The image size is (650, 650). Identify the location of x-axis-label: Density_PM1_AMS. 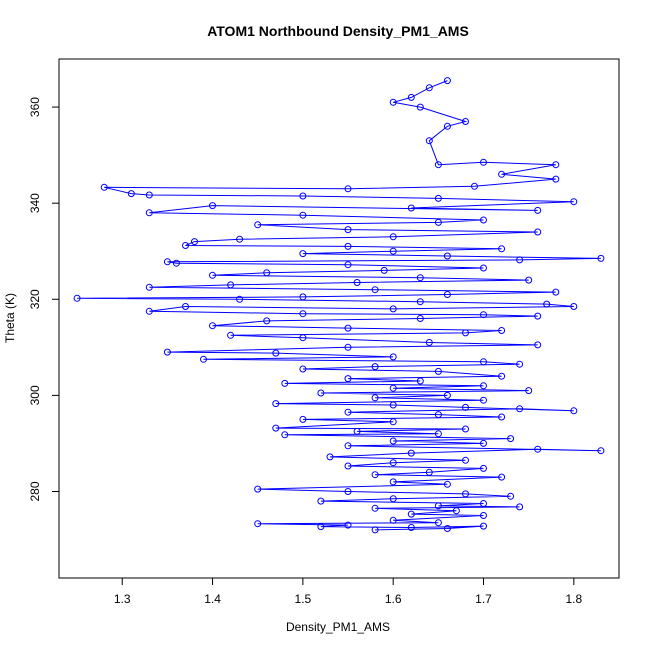
(338, 627).